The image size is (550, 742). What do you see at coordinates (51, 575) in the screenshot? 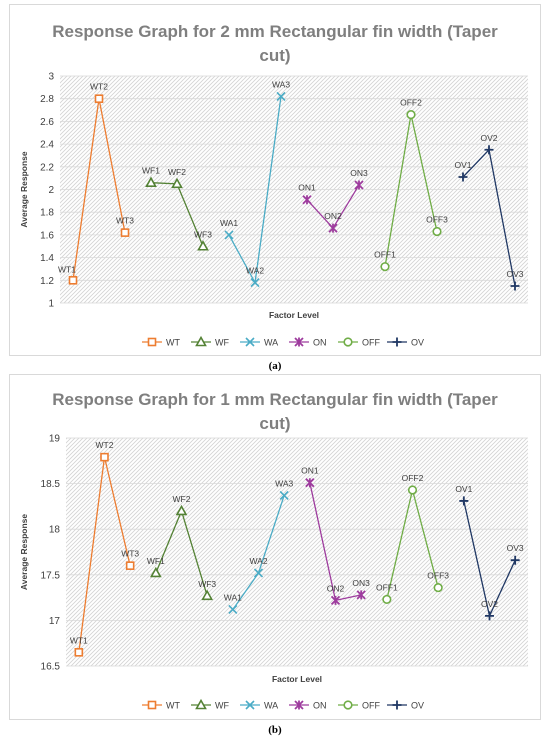
I see `y-tick-label: 17.5` at bounding box center [51, 575].